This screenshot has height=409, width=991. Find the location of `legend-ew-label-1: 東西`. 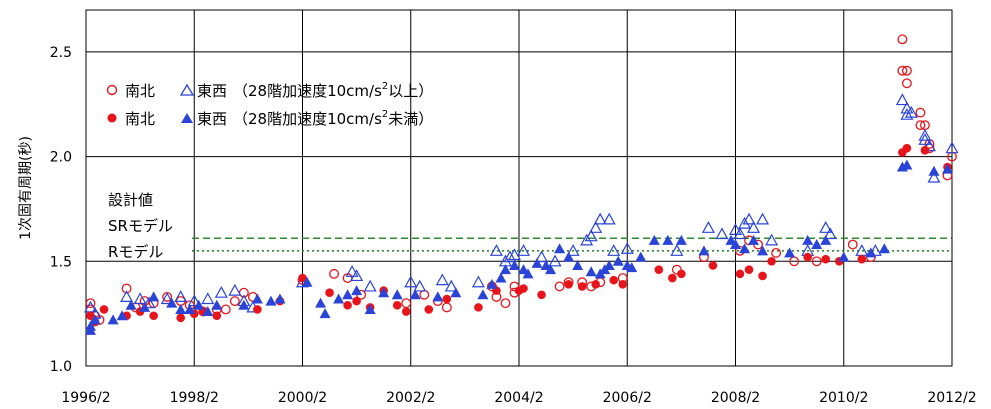

legend-ew-label-1: 東西 is located at coordinates (212, 91).